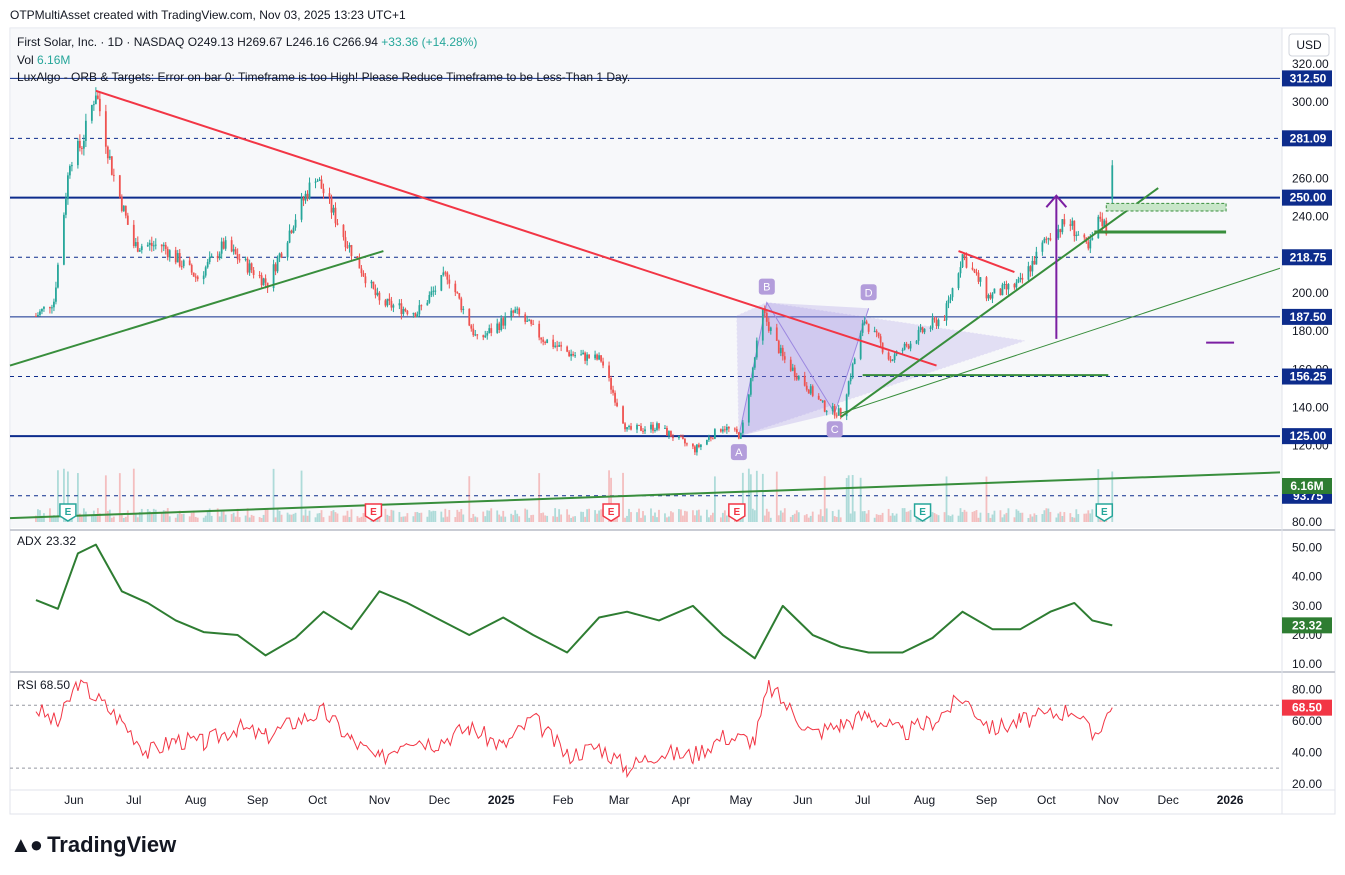 Image resolution: width=1345 pixels, height=875 pixels. I want to click on trendline, so click(986, 261).